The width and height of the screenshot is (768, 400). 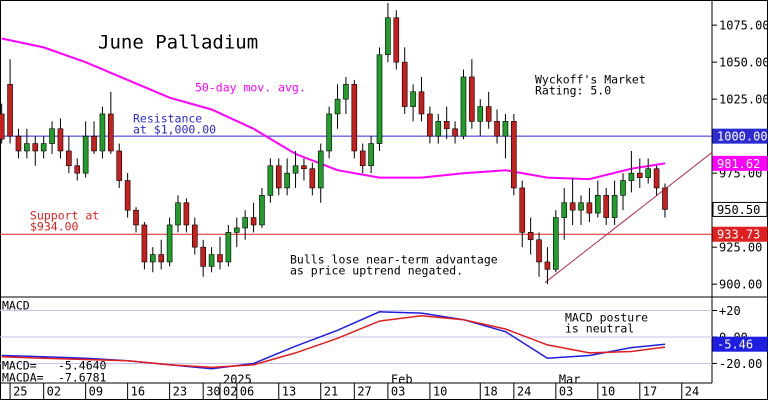 I want to click on legend-label: MACDA=, so click(x=23, y=378).